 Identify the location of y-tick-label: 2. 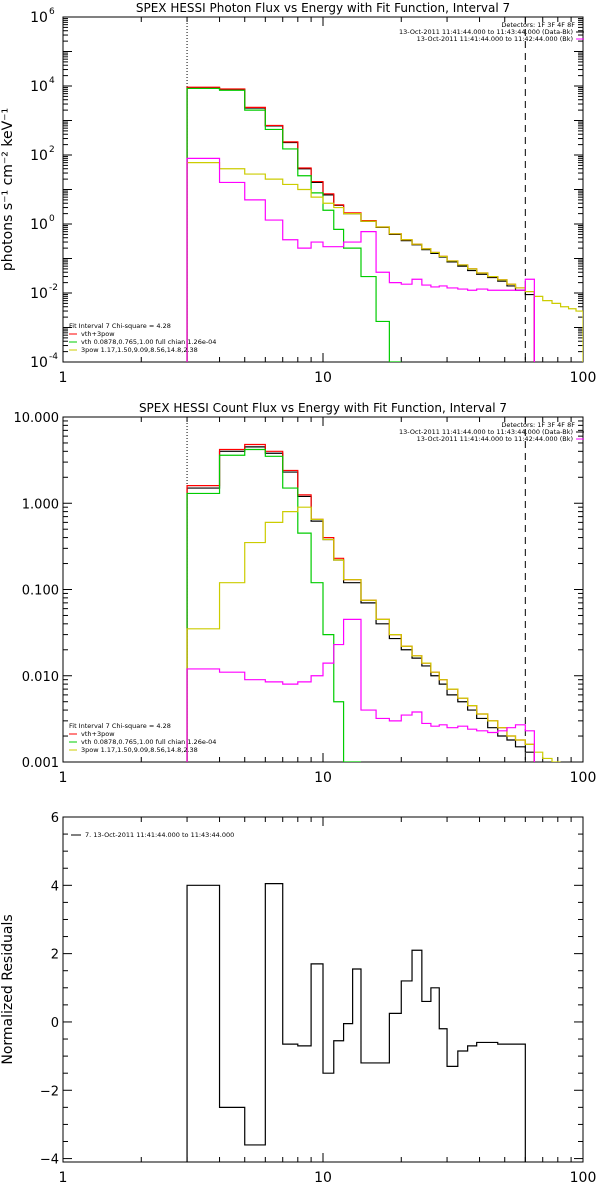
(55, 955).